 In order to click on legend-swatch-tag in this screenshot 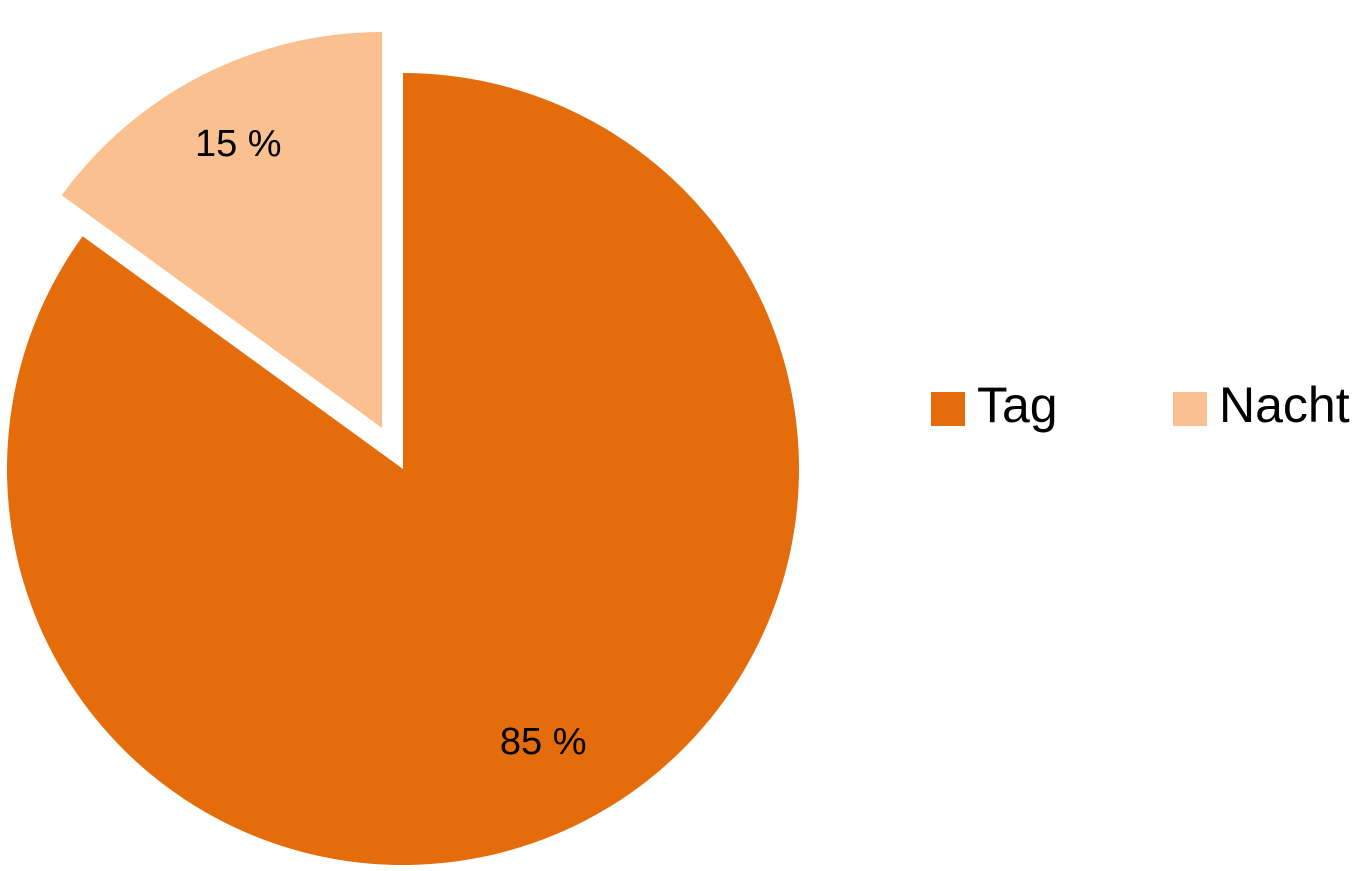, I will do `click(948, 409)`.